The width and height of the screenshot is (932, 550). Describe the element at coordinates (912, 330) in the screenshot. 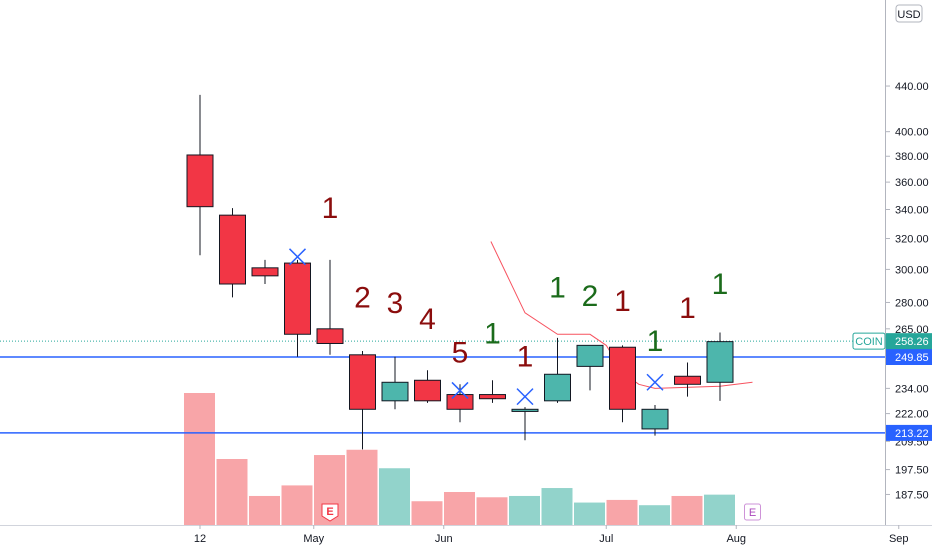

I see `price-tick-label: 265.00` at that location.